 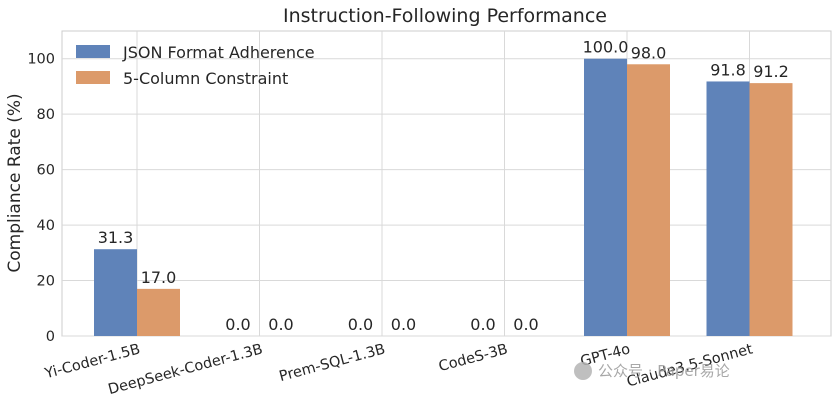 I want to click on x-tick-label: Prem-SQL-1.3B, so click(x=333, y=363).